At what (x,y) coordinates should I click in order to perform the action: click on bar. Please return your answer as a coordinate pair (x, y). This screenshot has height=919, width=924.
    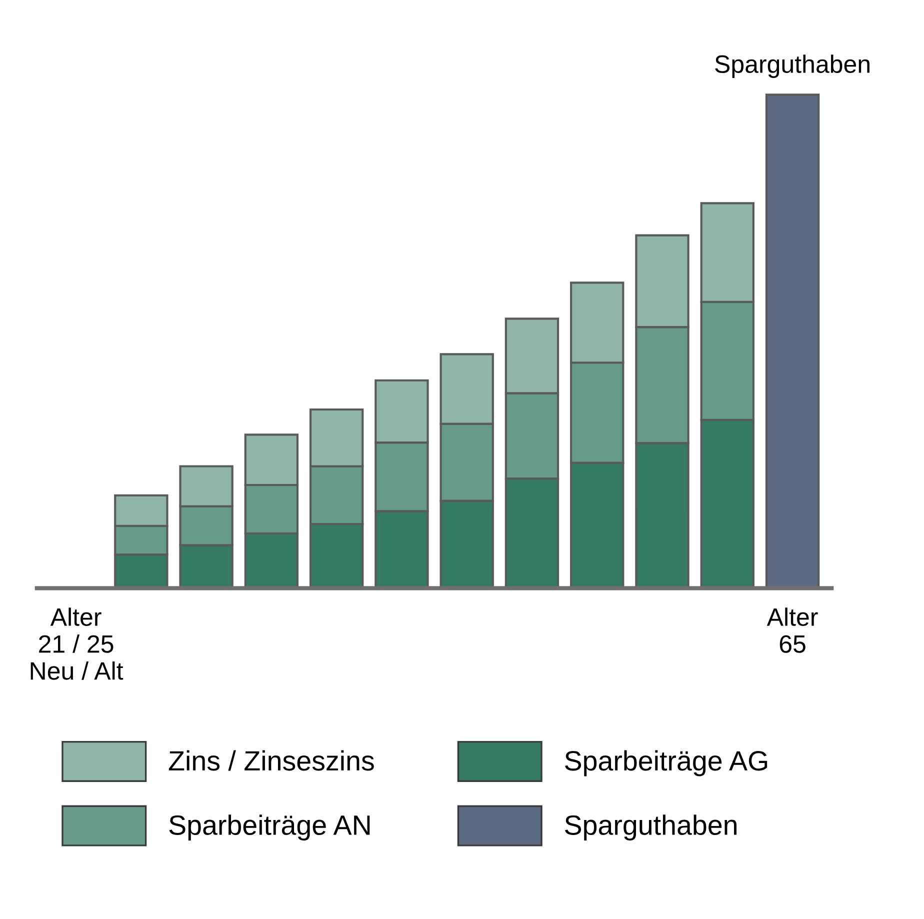
    Looking at the image, I should click on (792, 341).